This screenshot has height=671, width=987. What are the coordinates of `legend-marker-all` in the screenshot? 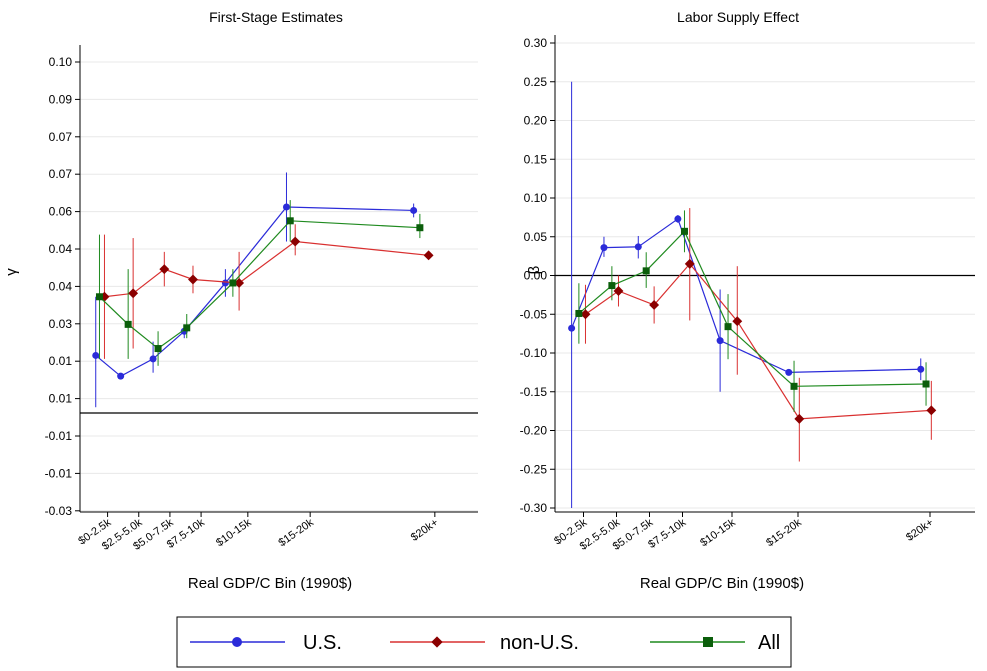 It's located at (708, 642).